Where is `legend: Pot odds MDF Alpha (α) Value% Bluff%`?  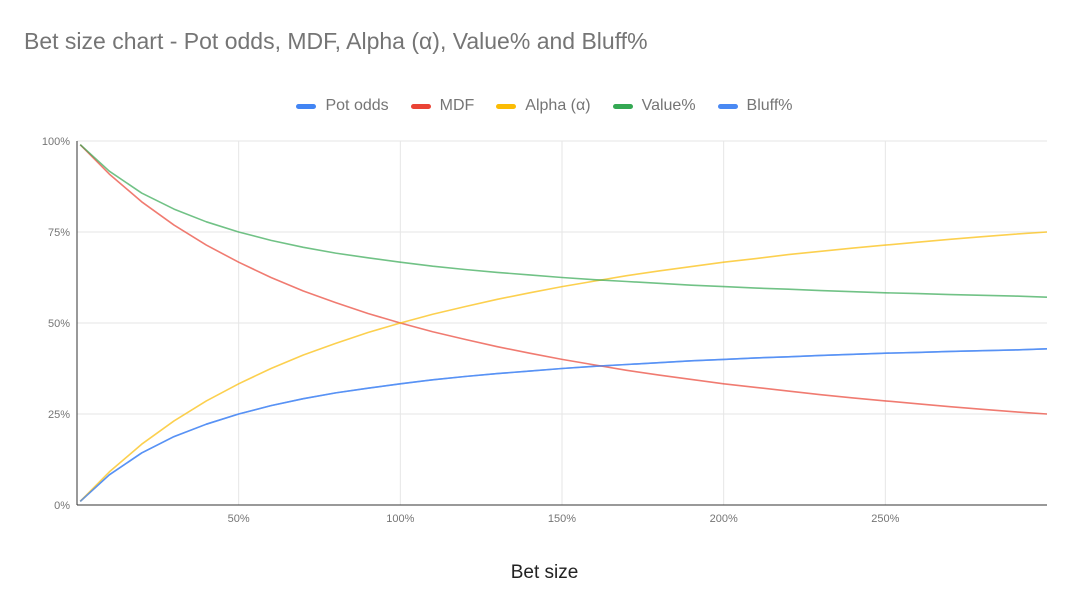 legend: Pot odds MDF Alpha (α) Value% Bluff% is located at coordinates (544, 106).